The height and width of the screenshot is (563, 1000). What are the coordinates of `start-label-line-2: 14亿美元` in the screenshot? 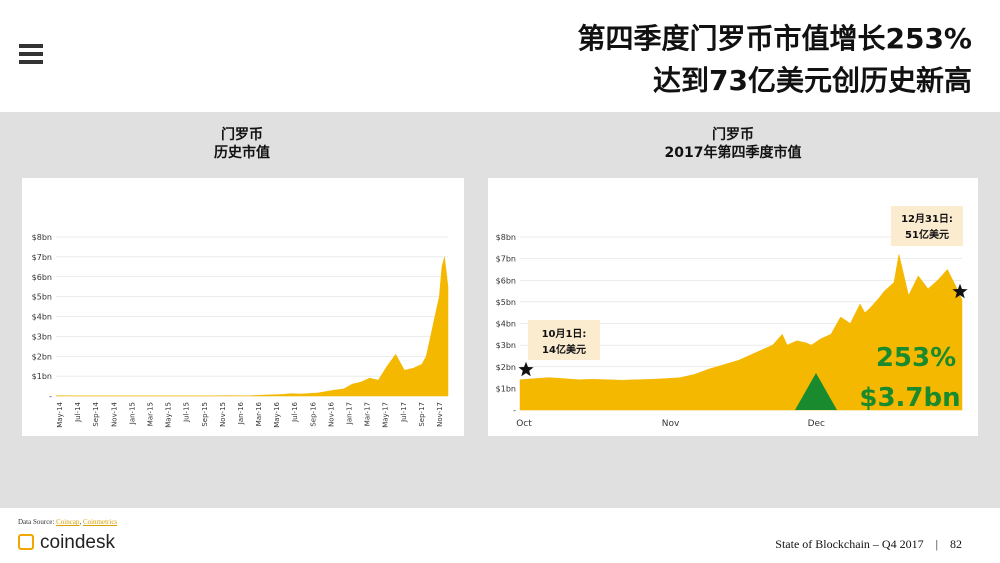 It's located at (564, 349).